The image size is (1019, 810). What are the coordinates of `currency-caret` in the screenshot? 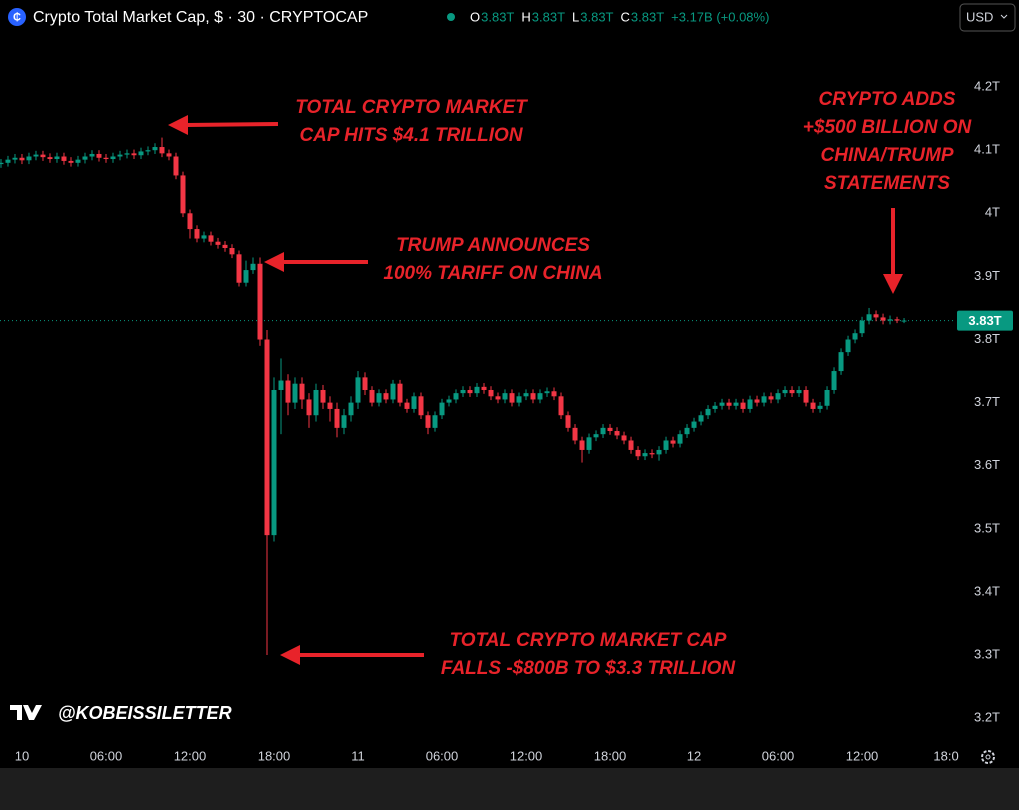 It's located at (1004, 16).